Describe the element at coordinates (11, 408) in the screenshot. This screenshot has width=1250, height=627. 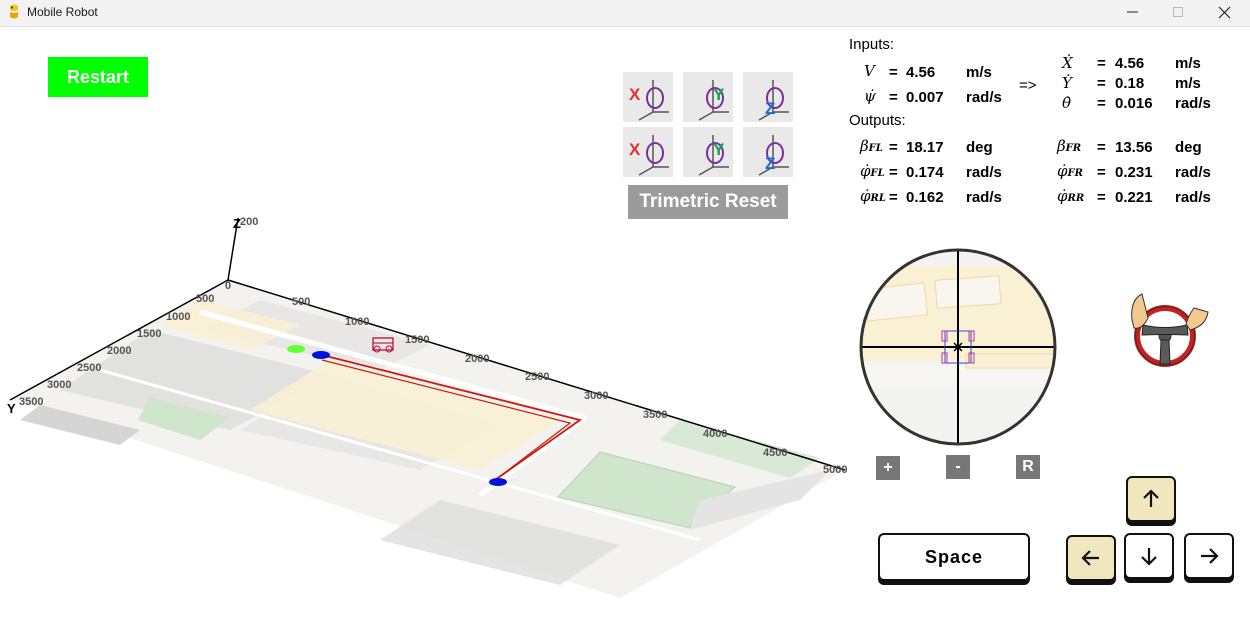
I see `y-axis-label: Y` at that location.